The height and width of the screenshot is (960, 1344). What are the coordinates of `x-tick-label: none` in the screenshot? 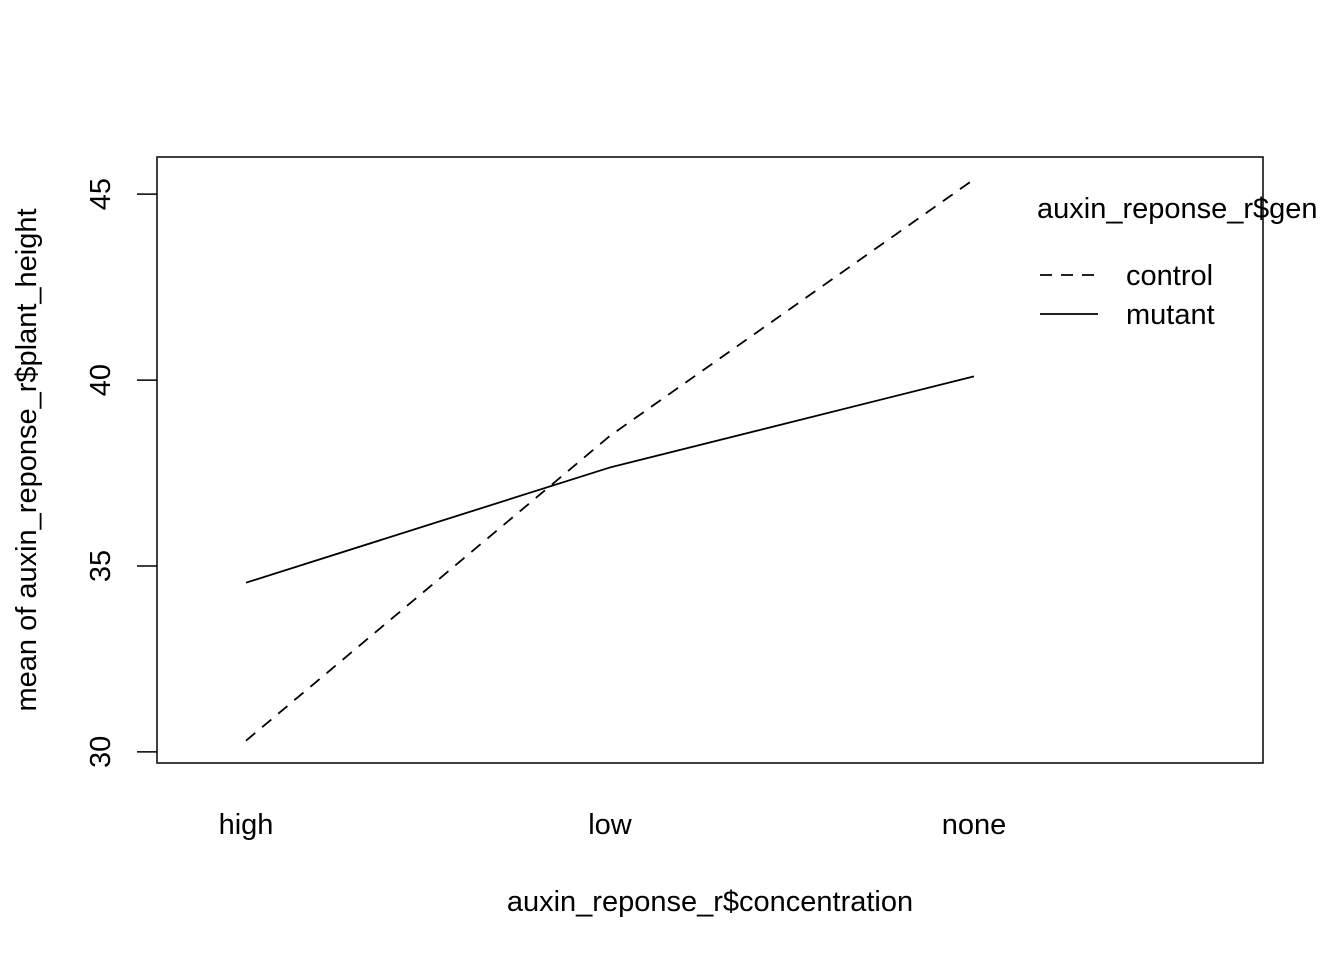 It's located at (974, 825).